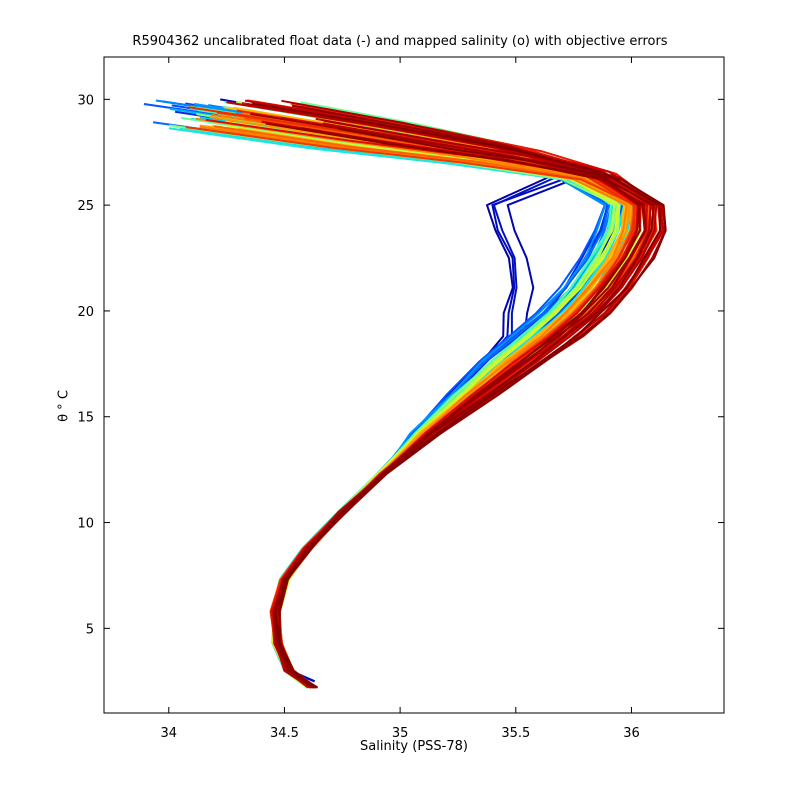  I want to click on y-tick-label: 10, so click(85, 524).